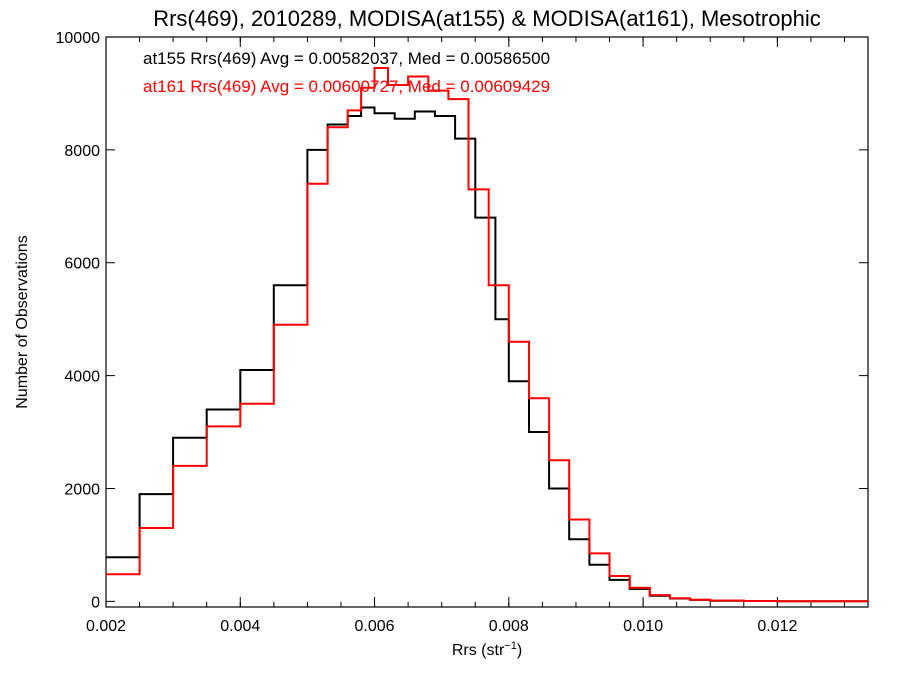 The height and width of the screenshot is (675, 900). Describe the element at coordinates (22, 321) in the screenshot. I see `y-axis-label: Number of Observations` at that location.